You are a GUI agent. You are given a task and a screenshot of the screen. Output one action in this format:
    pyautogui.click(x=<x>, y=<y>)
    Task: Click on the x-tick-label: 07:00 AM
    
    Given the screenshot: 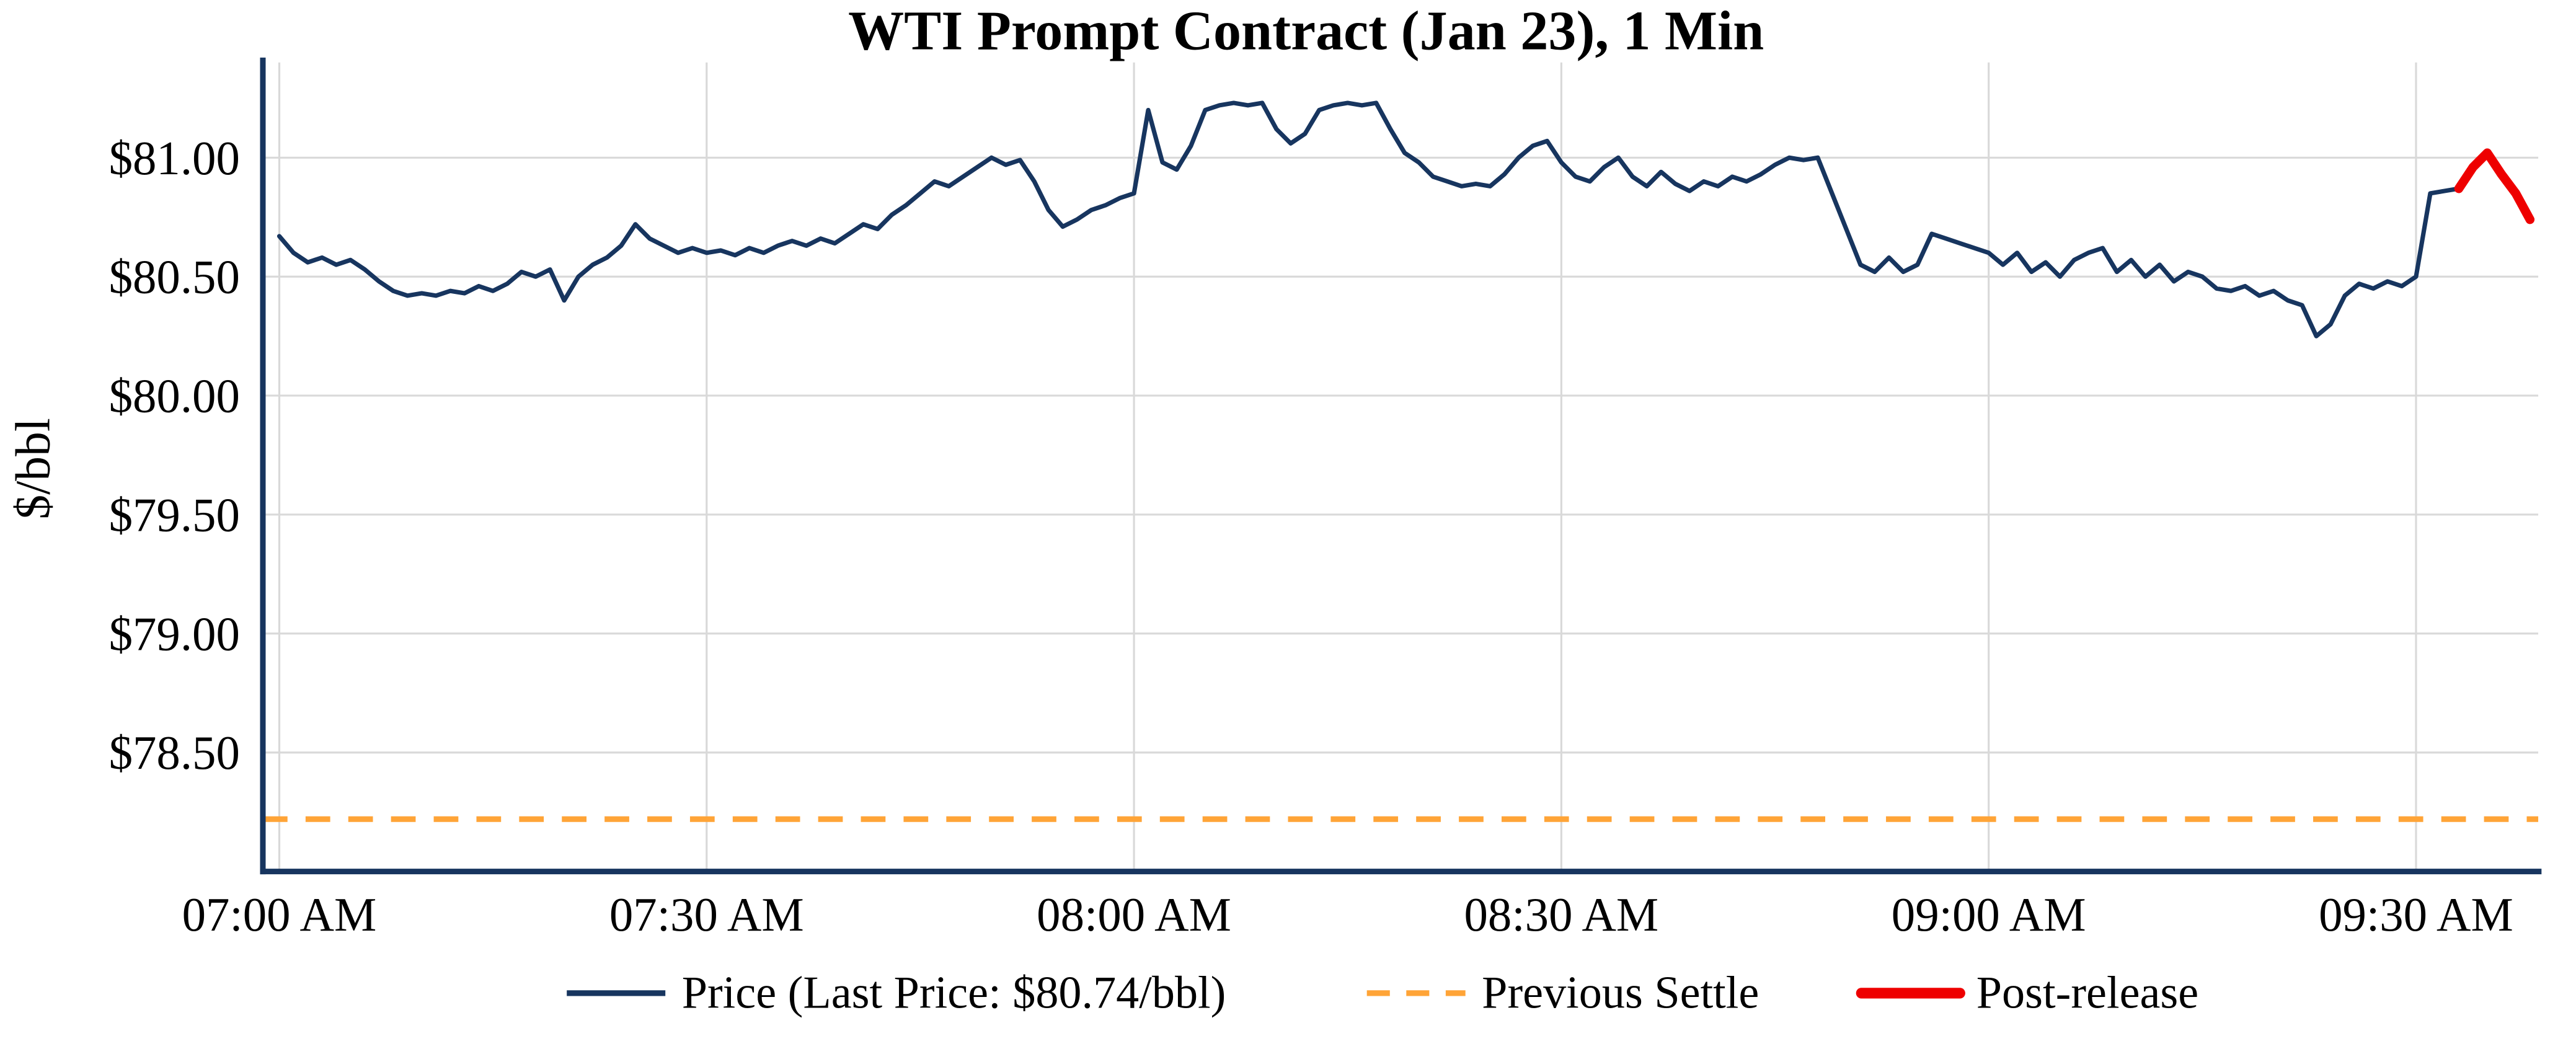 What is the action you would take?
    pyautogui.click(x=279, y=914)
    